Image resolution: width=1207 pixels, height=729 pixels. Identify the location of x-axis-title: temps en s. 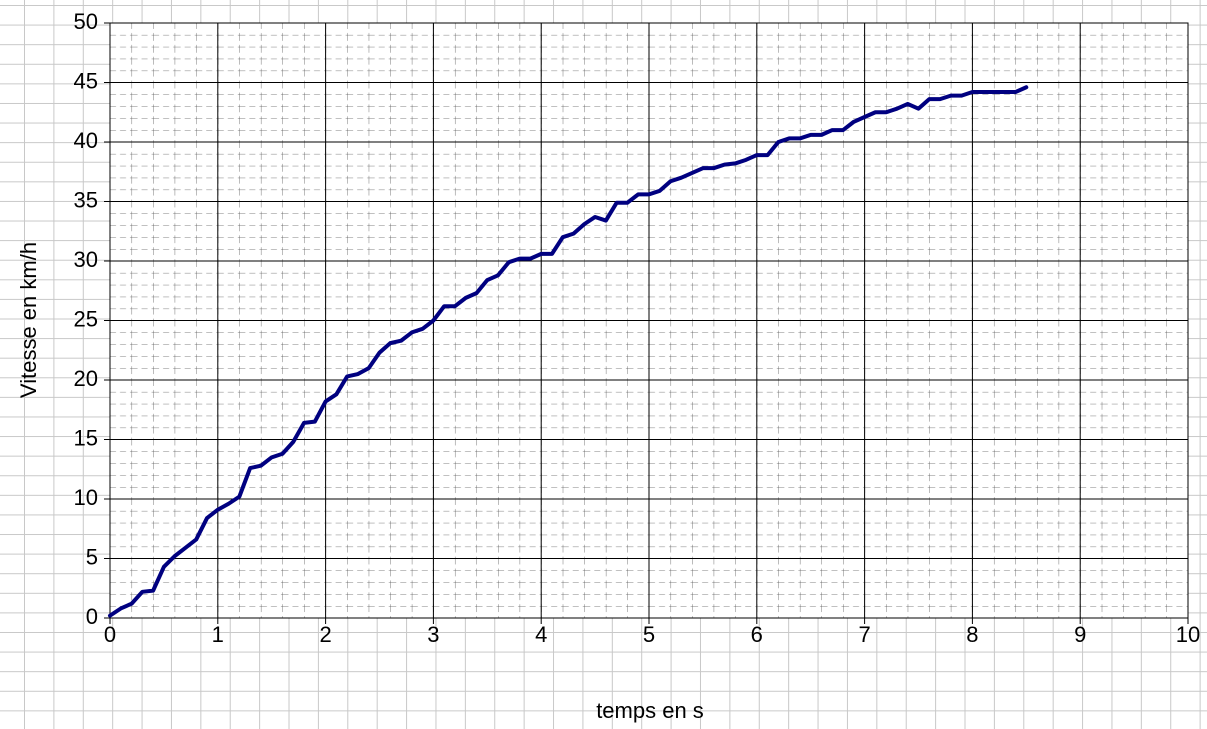
(650, 710).